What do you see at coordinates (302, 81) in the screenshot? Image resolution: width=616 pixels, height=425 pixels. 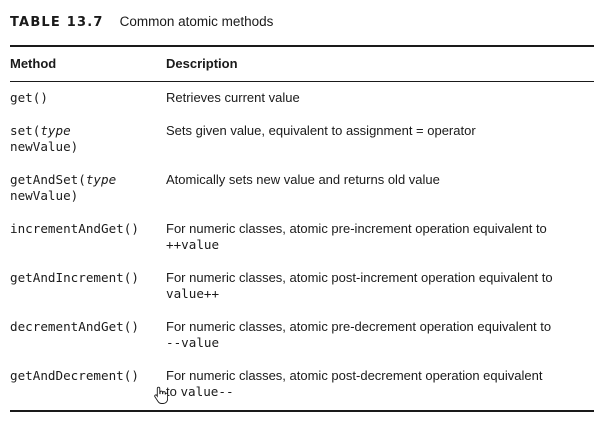 I see `header-rule` at bounding box center [302, 81].